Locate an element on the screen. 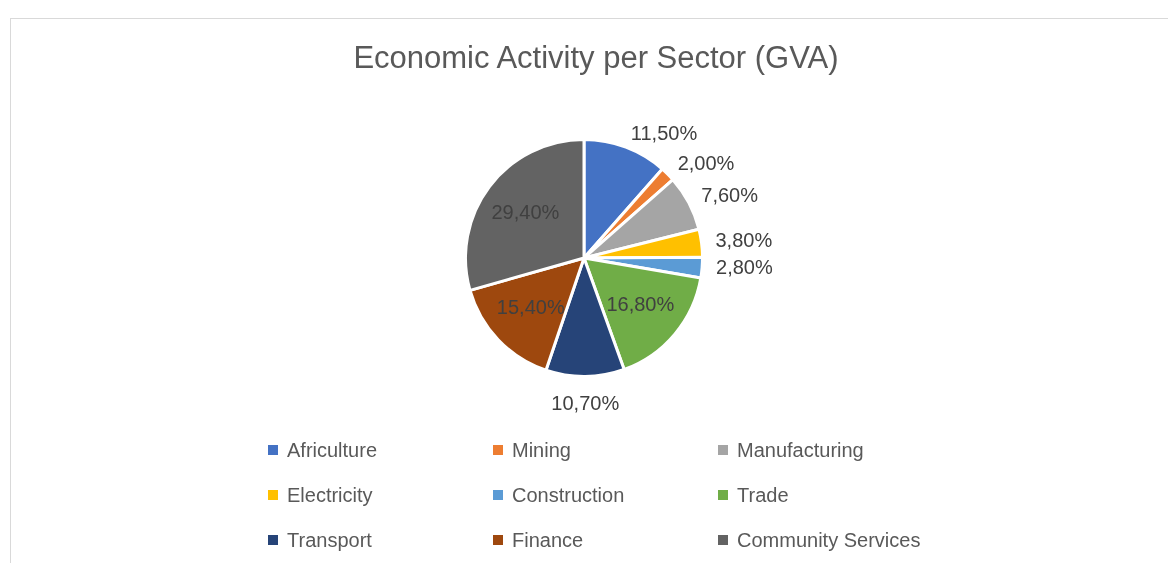  legend-label: Community Services is located at coordinates (829, 540).